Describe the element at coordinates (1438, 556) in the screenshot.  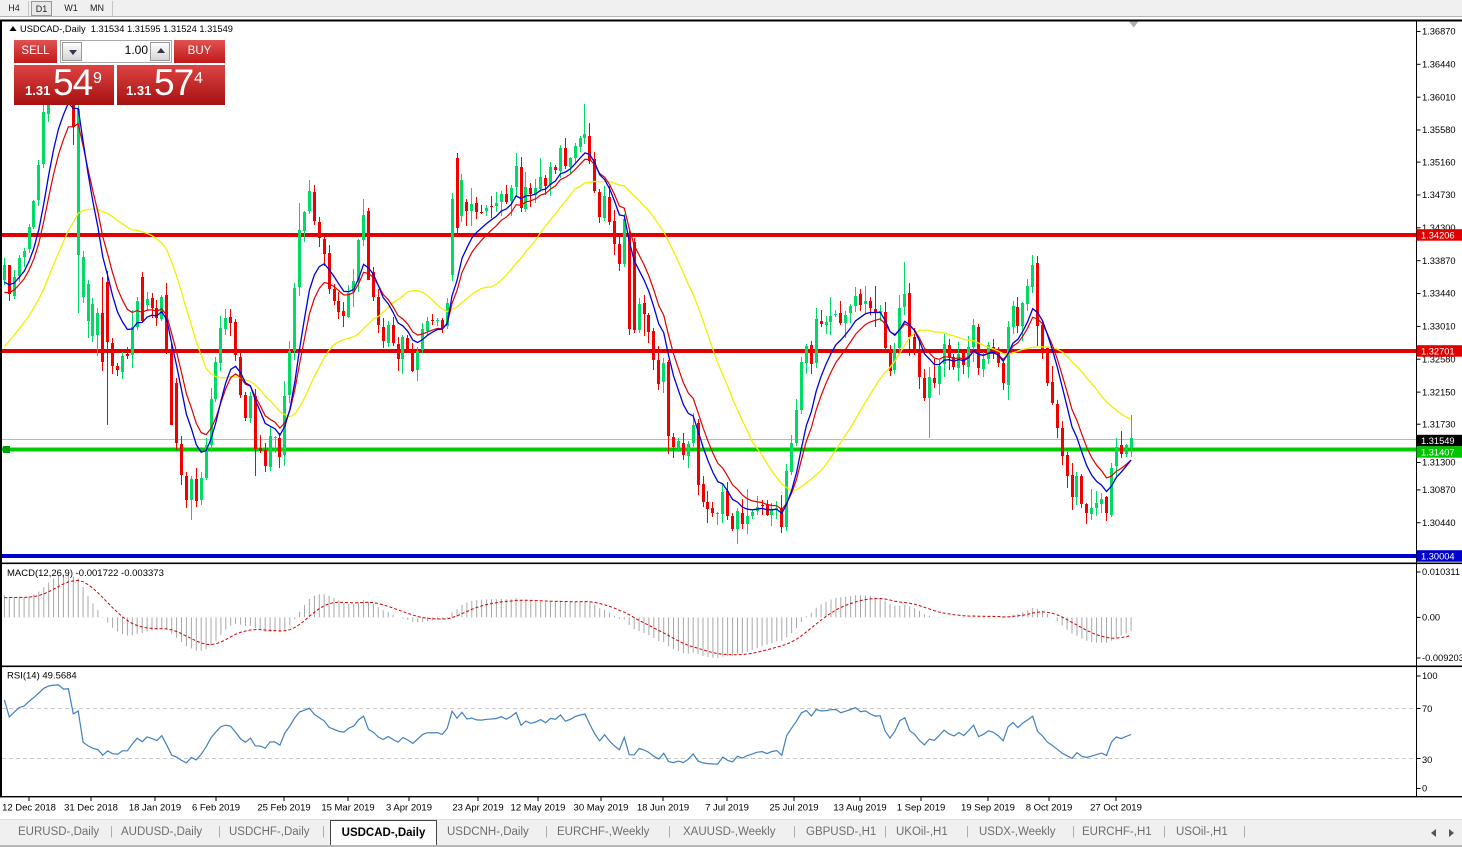
I see `svg-text: 1.30004` at that location.